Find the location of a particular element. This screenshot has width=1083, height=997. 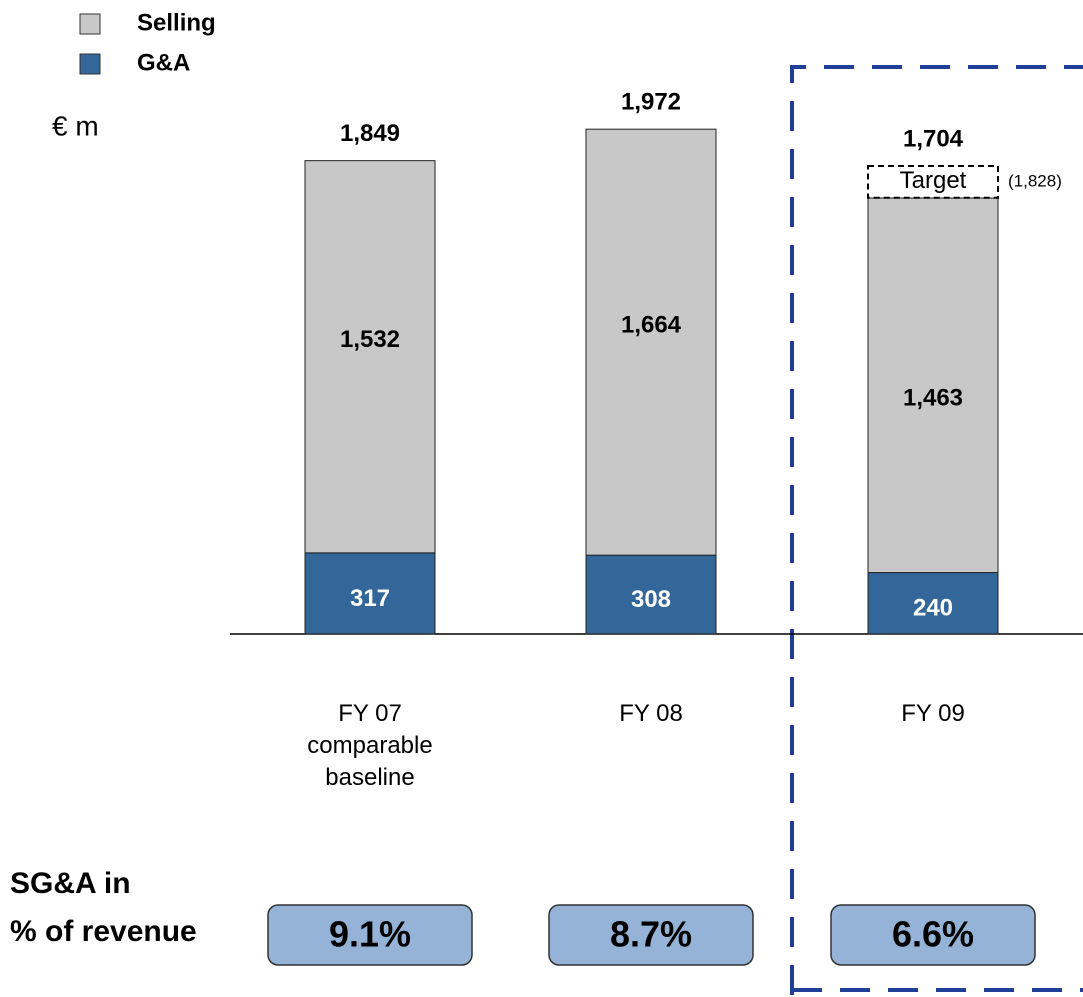

total-label: 1,849 is located at coordinates (370, 133).